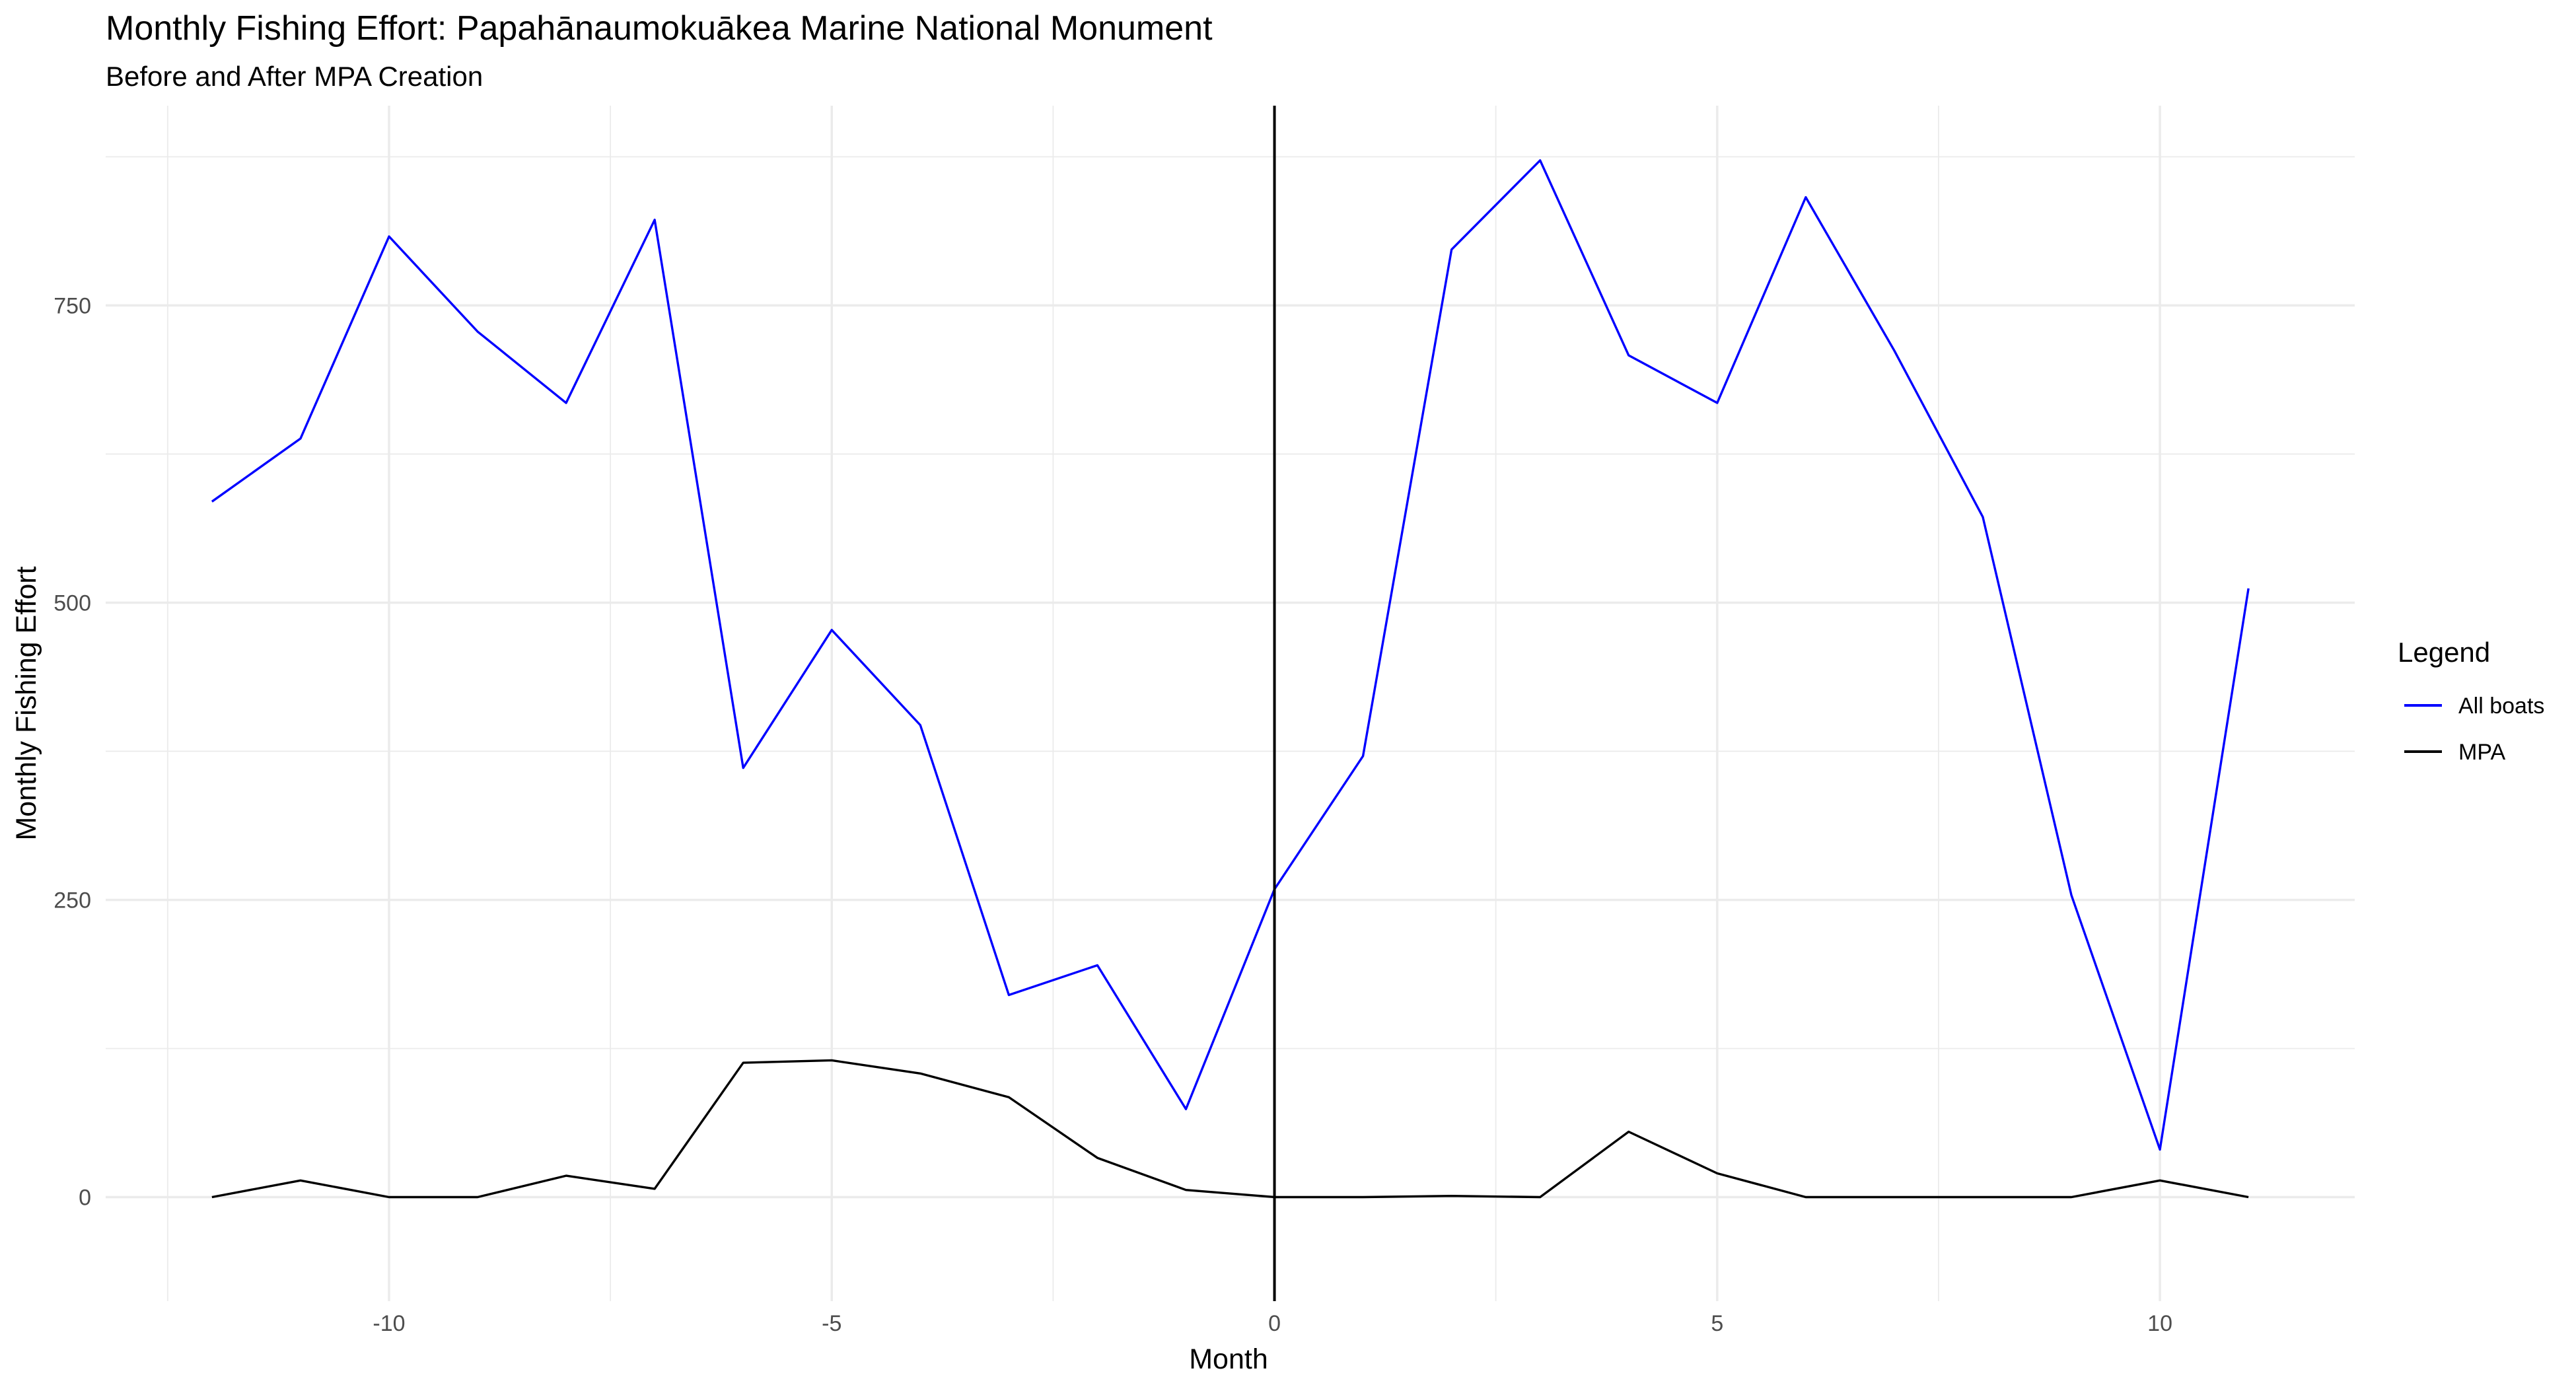 The image size is (2576, 1387). Describe the element at coordinates (72, 900) in the screenshot. I see `y-tick-label: 250` at that location.